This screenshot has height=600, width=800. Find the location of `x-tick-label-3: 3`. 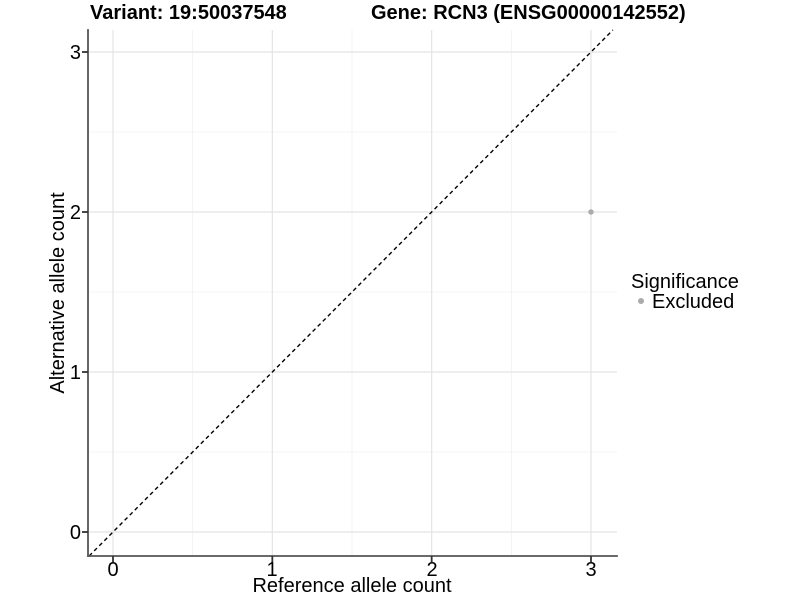

x-tick-label-3: 3 is located at coordinates (590, 570).